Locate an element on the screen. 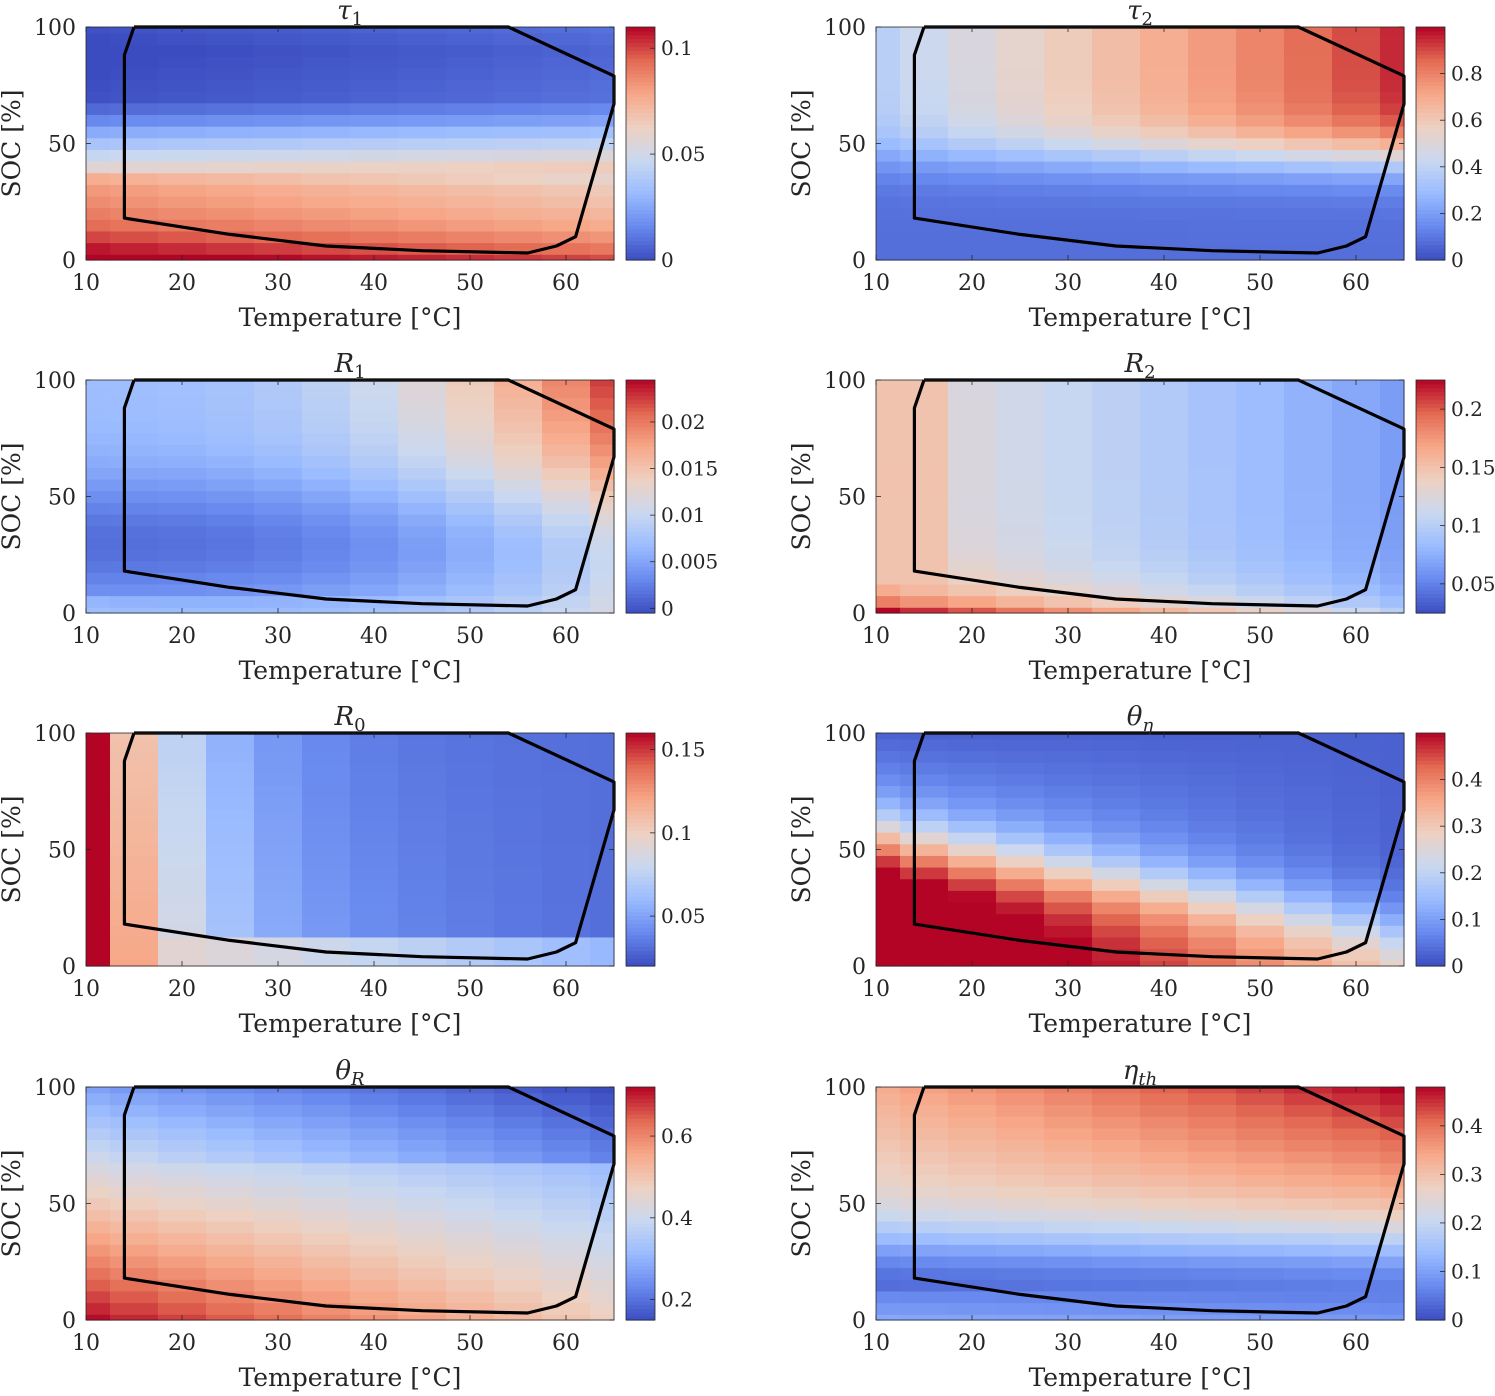  x-tick-label: 10 is located at coordinates (86, 636).